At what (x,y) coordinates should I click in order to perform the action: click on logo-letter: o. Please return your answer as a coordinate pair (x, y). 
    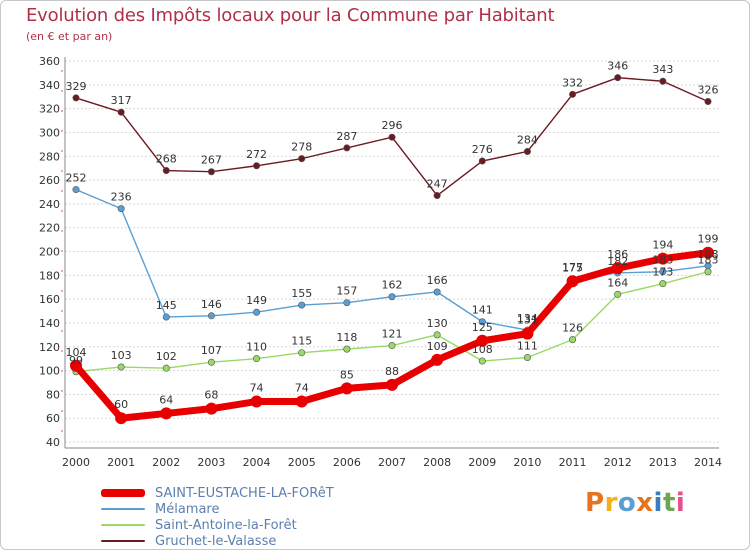
    Looking at the image, I should click on (627, 503).